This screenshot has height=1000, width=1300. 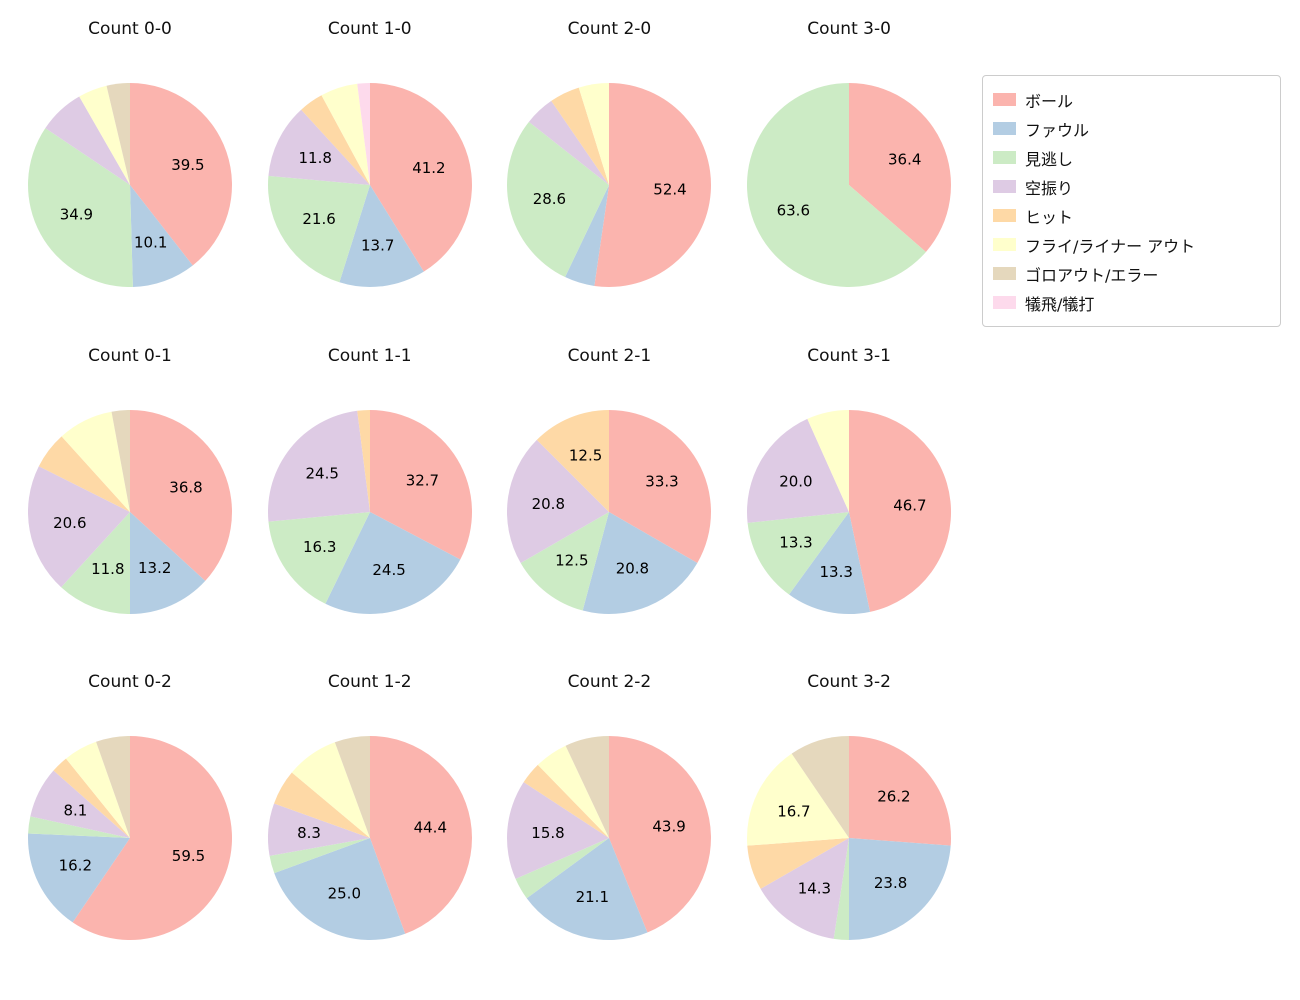 I want to click on slice-percentage-label: 33.3, so click(x=662, y=481).